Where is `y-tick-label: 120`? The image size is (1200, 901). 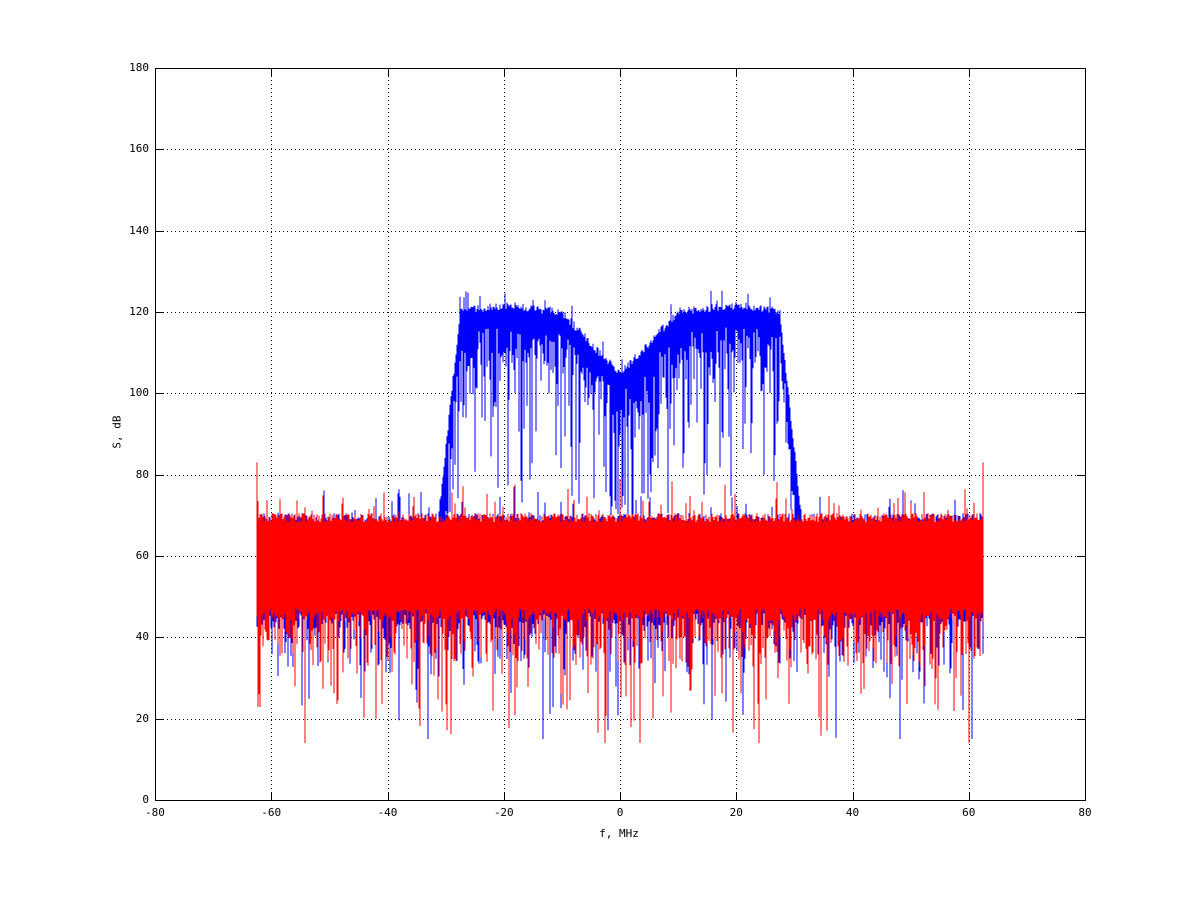
y-tick-label: 120 is located at coordinates (139, 311).